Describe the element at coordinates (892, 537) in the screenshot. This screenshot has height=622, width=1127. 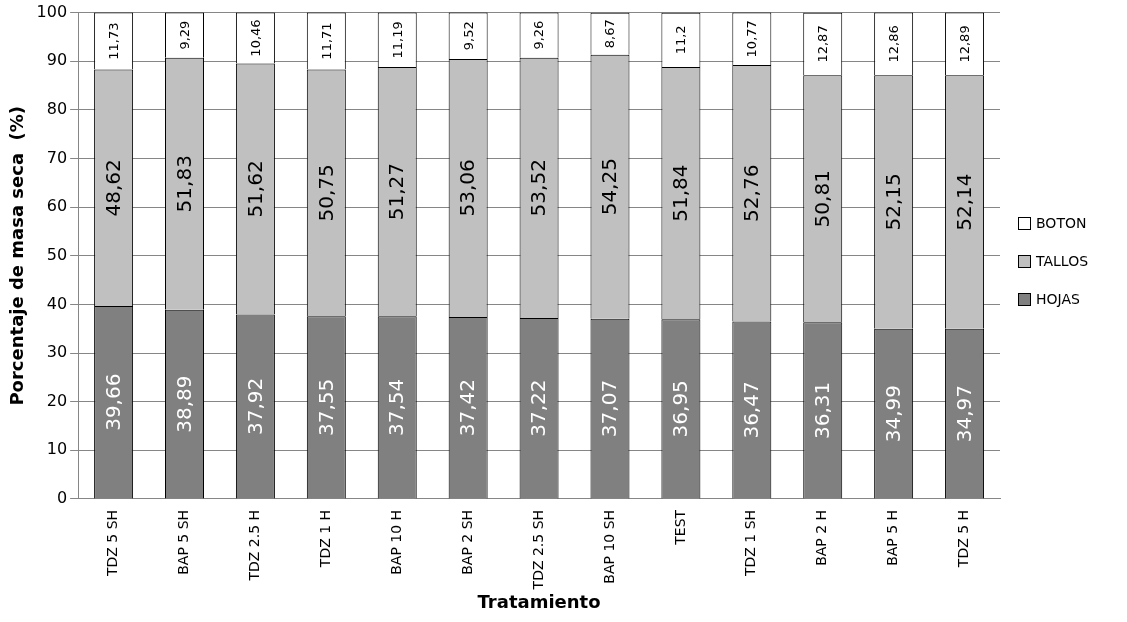
I see `x-tick-label: BAP 5 H` at that location.